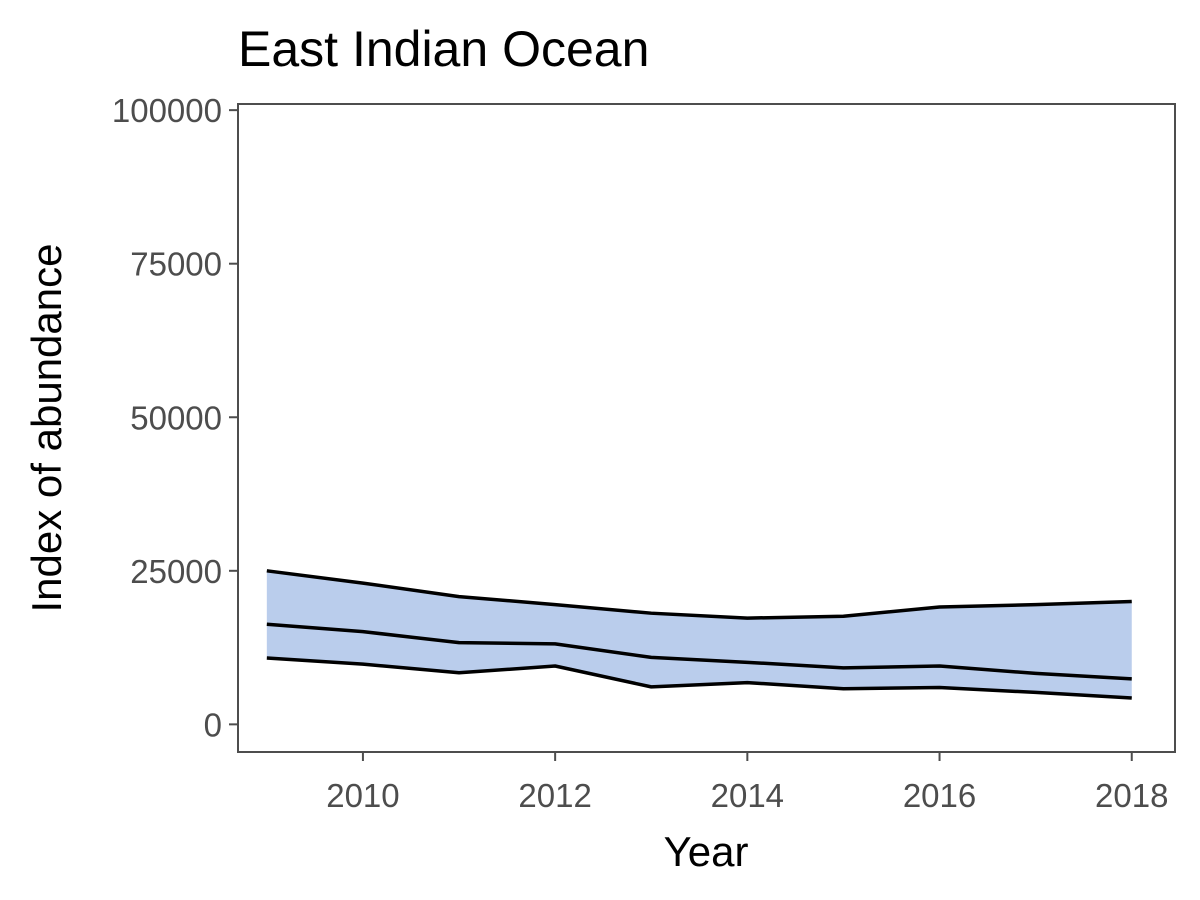 The image size is (1200, 900). Describe the element at coordinates (699, 678) in the screenshot. I see `lower-bound-line` at that location.